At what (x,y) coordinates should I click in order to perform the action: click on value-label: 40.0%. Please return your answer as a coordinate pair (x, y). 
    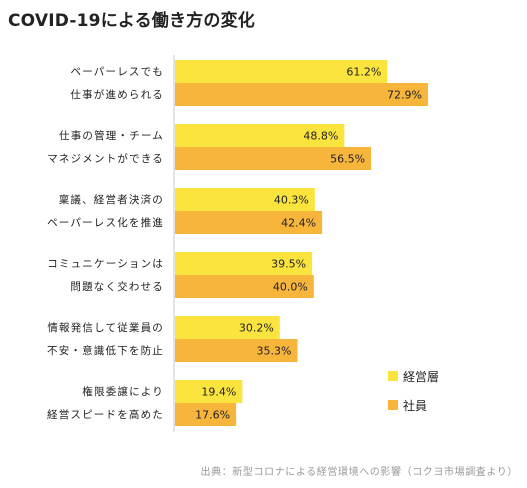
    Looking at the image, I should click on (290, 287).